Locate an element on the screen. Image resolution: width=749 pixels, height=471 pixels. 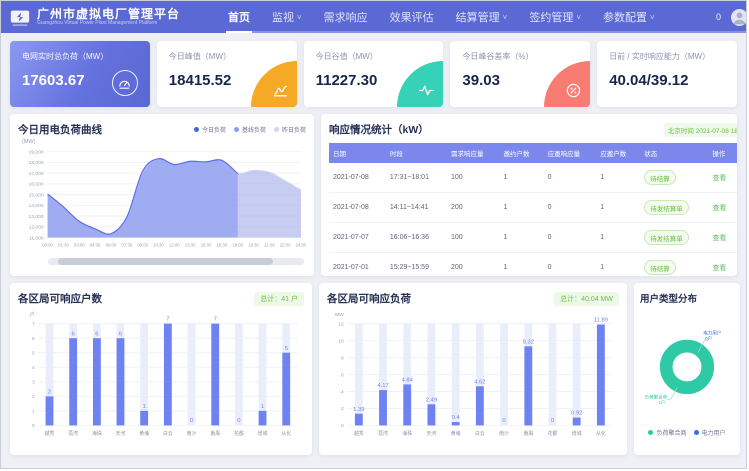
svg-text: 18:00 is located at coordinates (237, 244).